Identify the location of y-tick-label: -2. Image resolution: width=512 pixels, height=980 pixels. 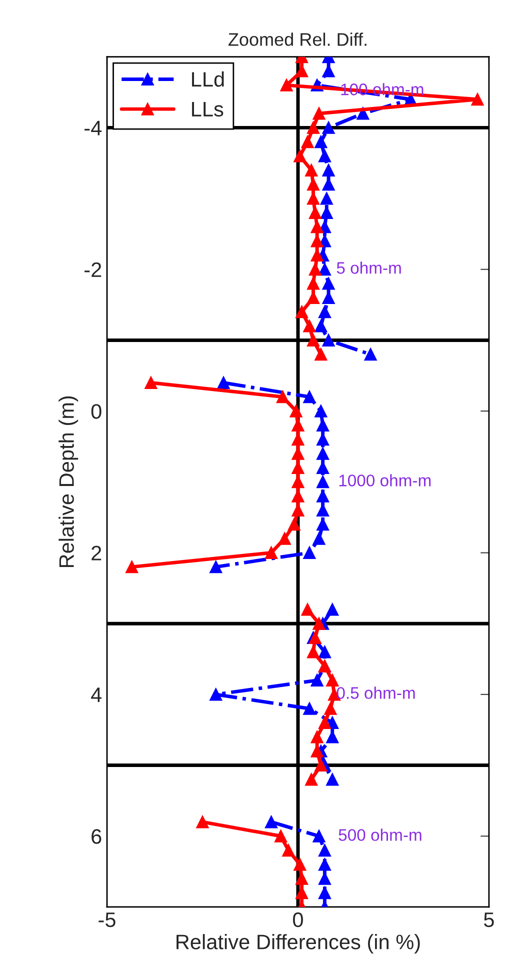
(93, 269).